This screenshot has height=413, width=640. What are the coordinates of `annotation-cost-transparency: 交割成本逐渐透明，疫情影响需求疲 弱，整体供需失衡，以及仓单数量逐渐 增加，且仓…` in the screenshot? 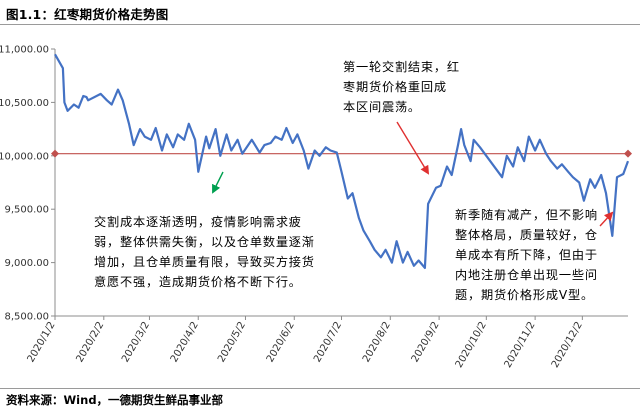 It's located at (204, 252).